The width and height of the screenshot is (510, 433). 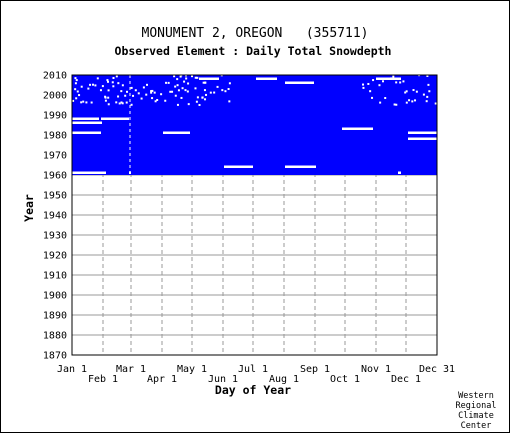 What do you see at coordinates (162, 379) in the screenshot?
I see `x-tick-label: Apr 1` at bounding box center [162, 379].